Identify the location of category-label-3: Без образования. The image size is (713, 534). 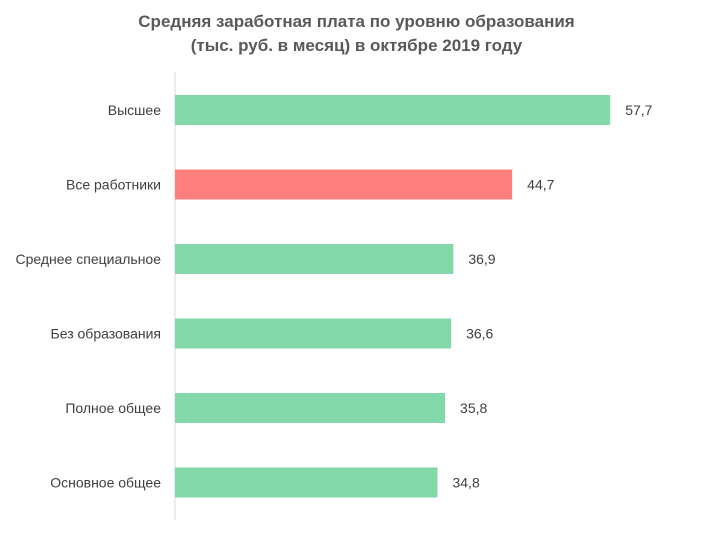
(106, 334).